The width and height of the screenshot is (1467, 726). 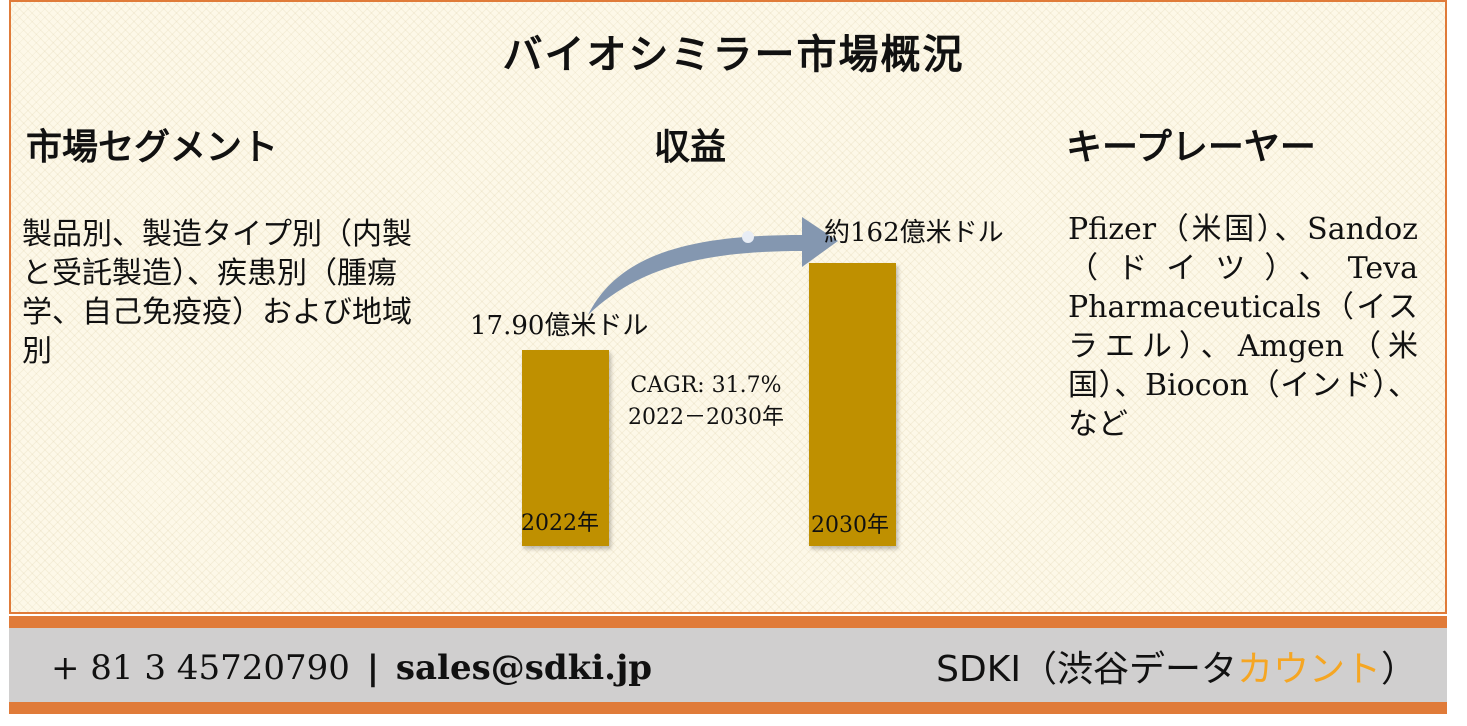 What do you see at coordinates (565, 448) in the screenshot?
I see `bar-2022` at bounding box center [565, 448].